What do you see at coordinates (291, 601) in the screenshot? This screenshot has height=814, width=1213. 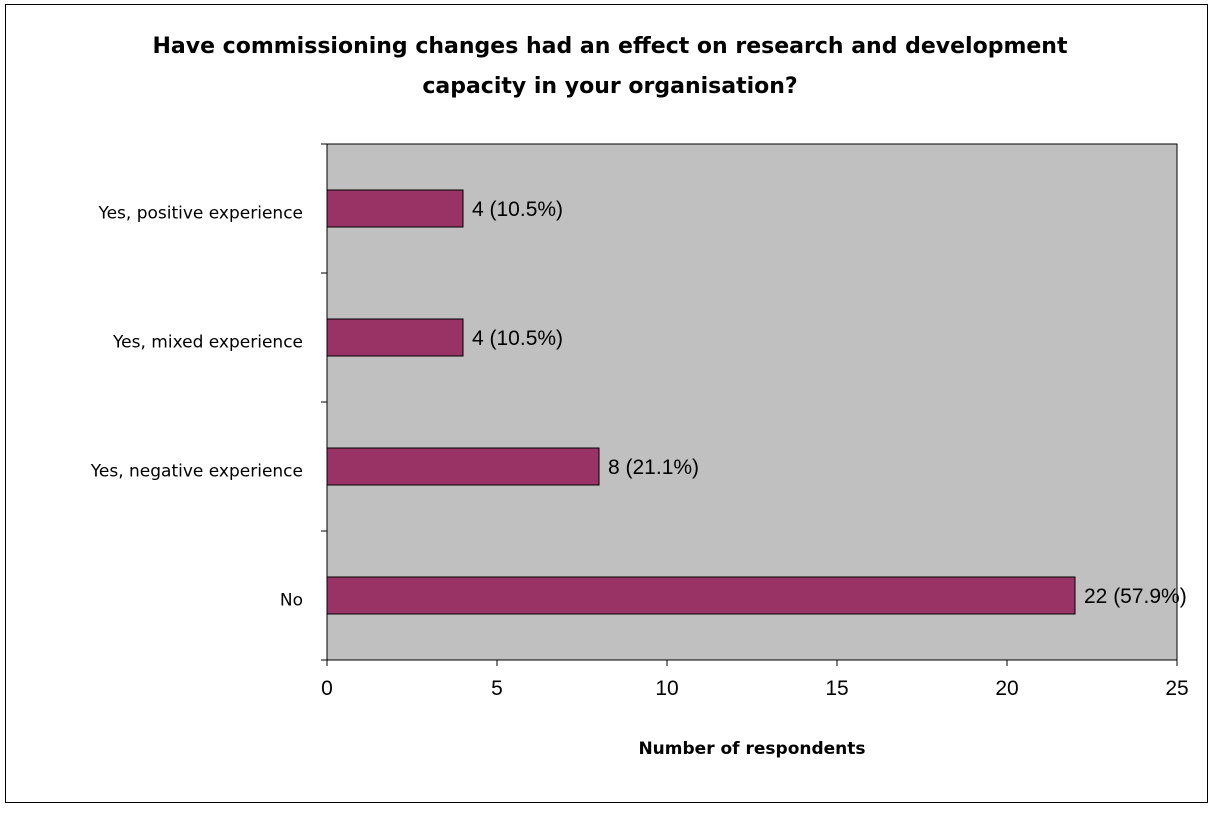 I see `category-label: No` at bounding box center [291, 601].